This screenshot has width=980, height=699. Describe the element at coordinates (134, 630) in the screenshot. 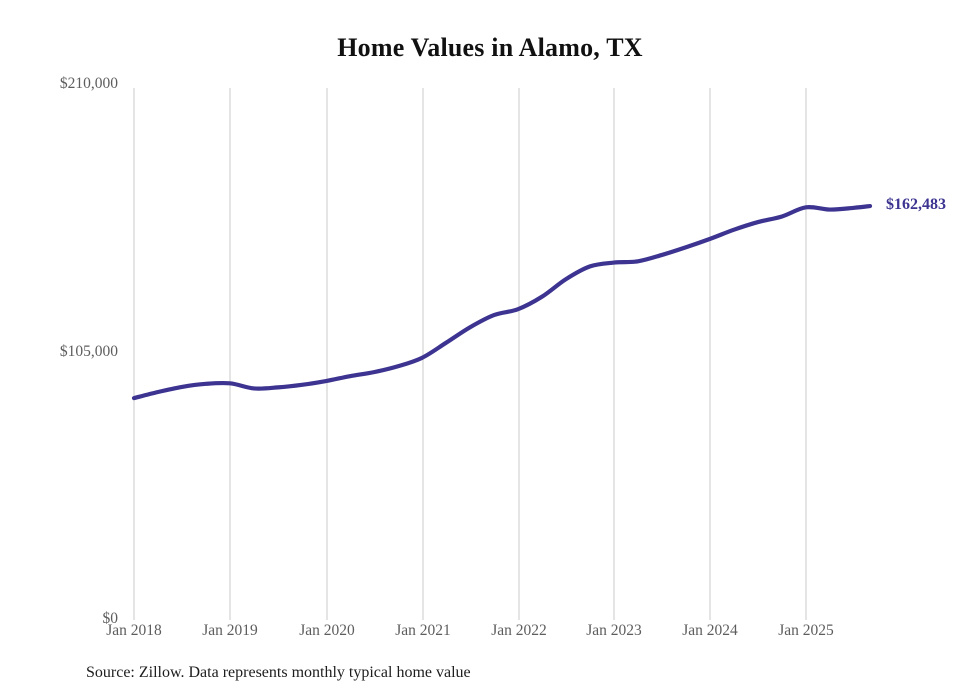

I see `x-tick-label-jan-2018: Jan 2018` at that location.